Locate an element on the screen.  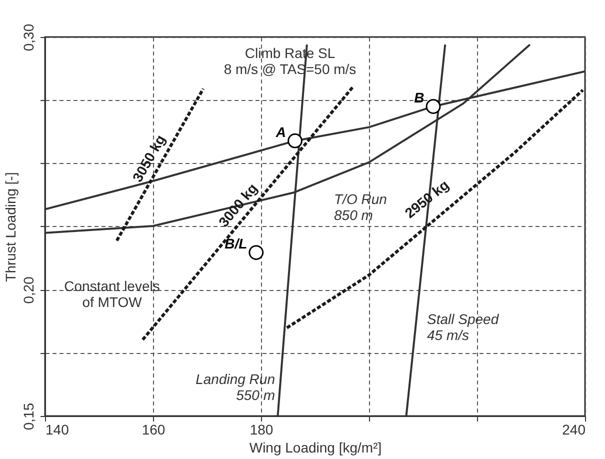
annotation: Constant levels of MTOW is located at coordinates (112, 294).